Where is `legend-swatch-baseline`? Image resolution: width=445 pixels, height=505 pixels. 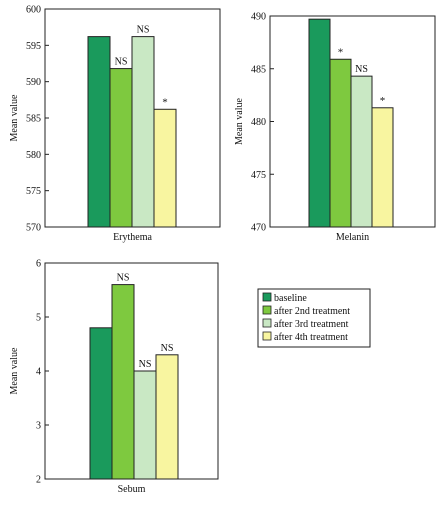 legend-swatch-baseline is located at coordinates (267, 297).